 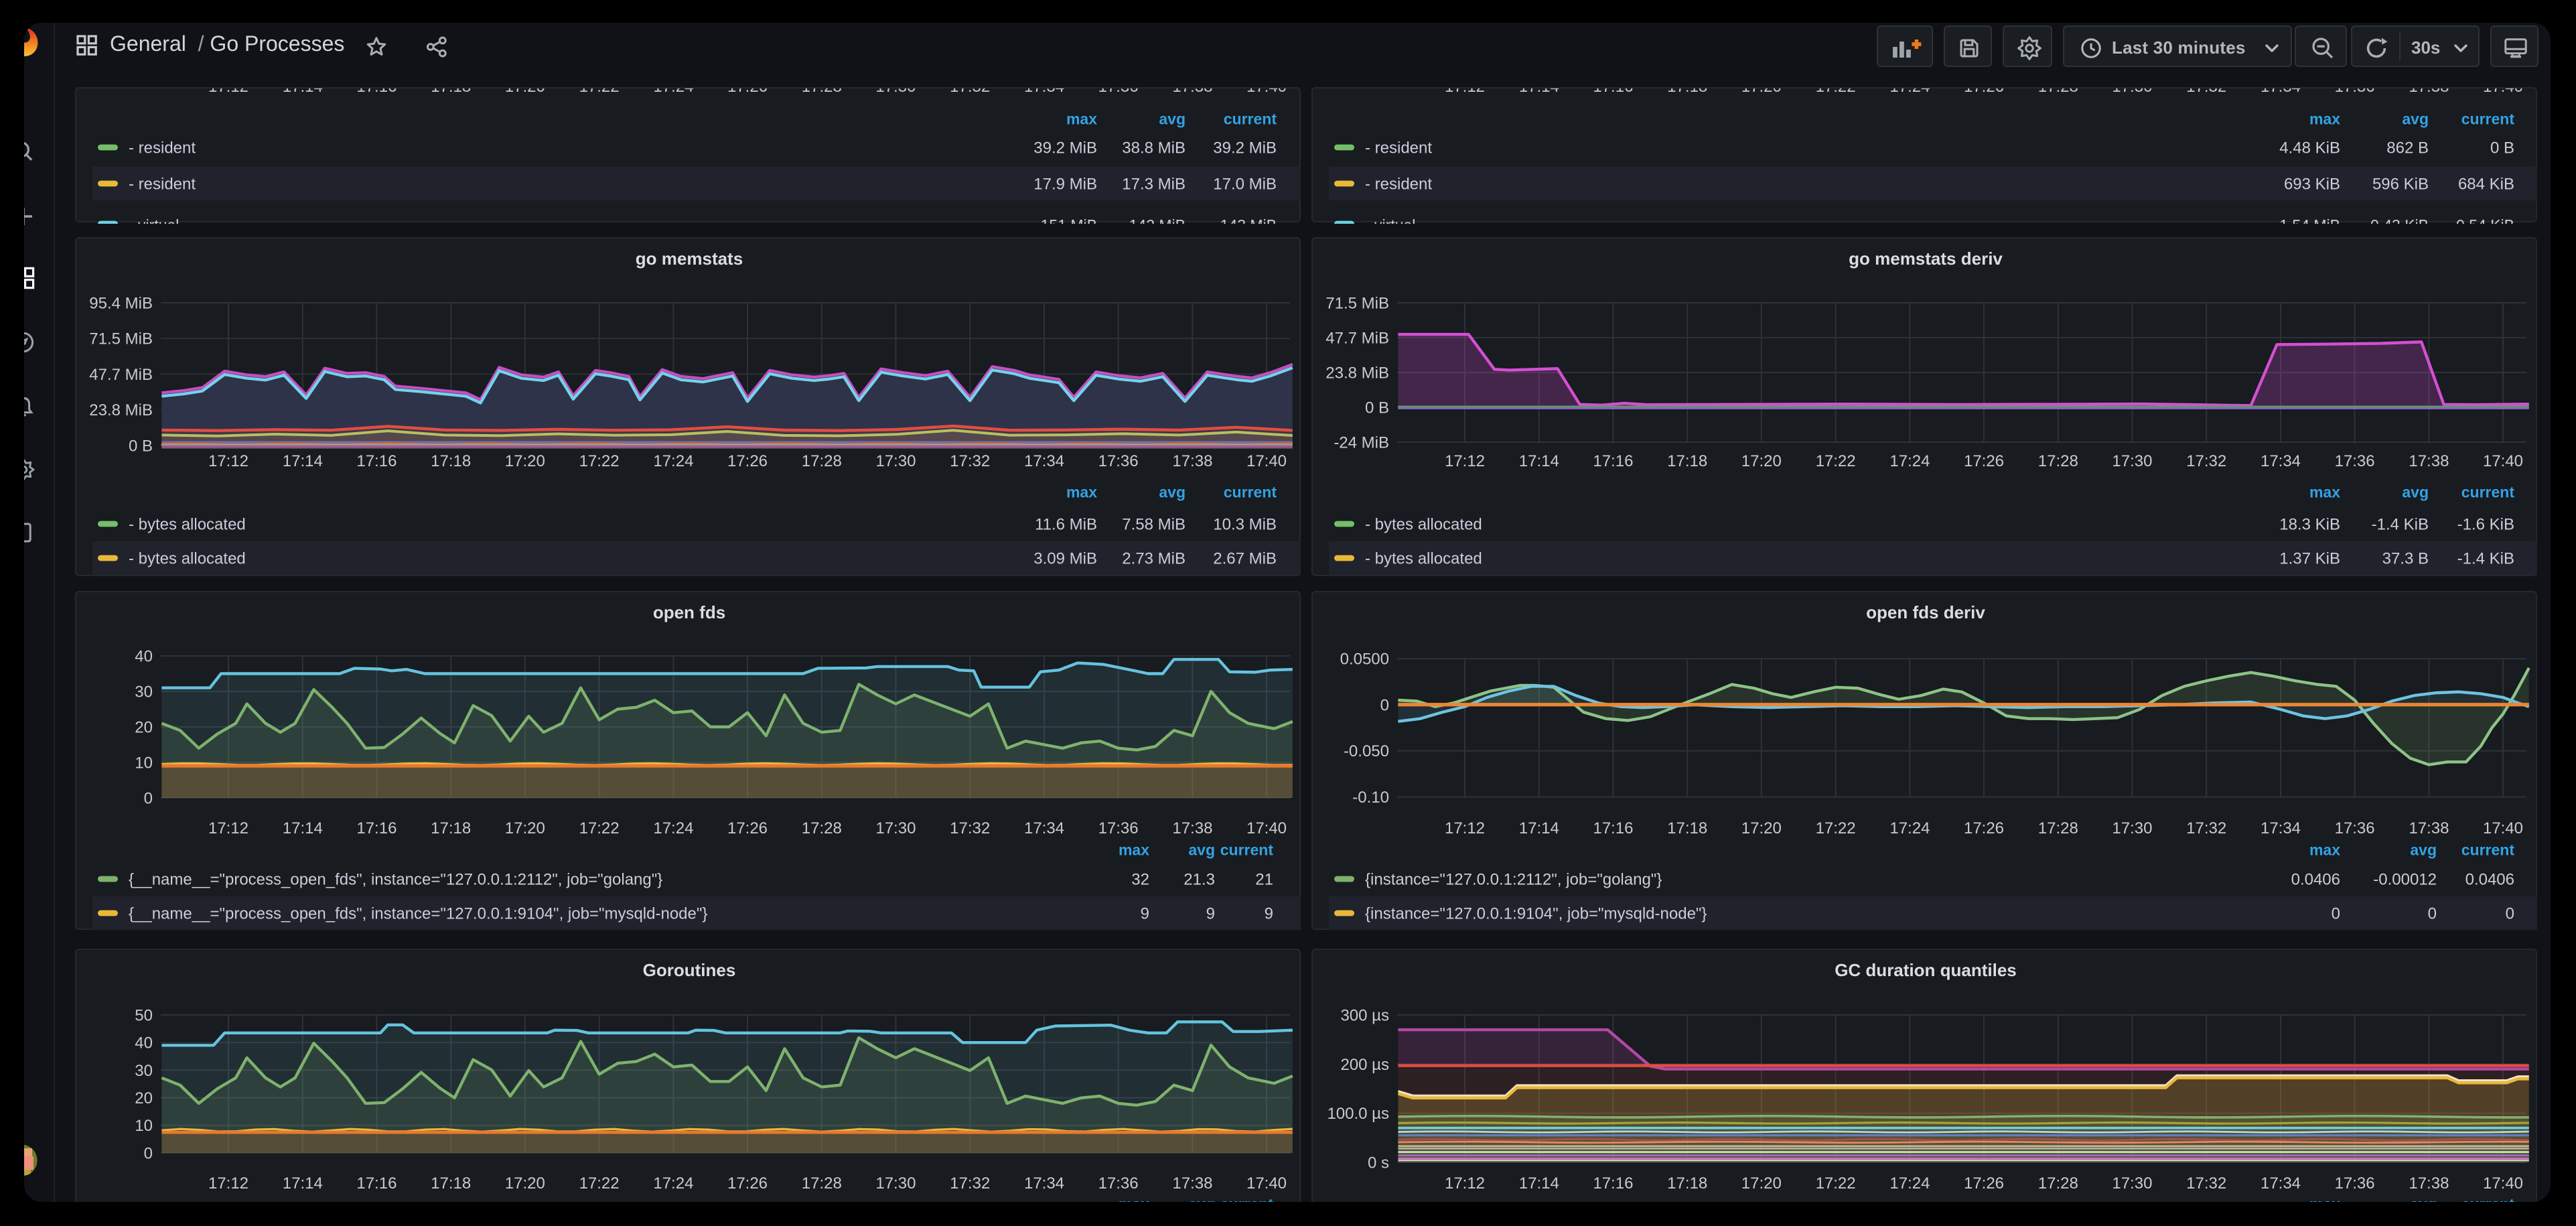 What do you see at coordinates (186, 558) in the screenshot?
I see `svg-text: - bytes allocated` at bounding box center [186, 558].